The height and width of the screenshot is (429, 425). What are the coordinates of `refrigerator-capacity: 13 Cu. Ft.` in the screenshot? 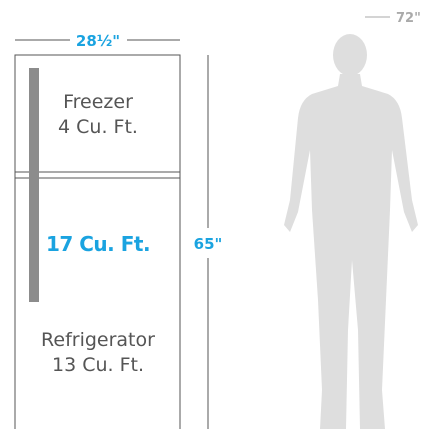 It's located at (98, 365).